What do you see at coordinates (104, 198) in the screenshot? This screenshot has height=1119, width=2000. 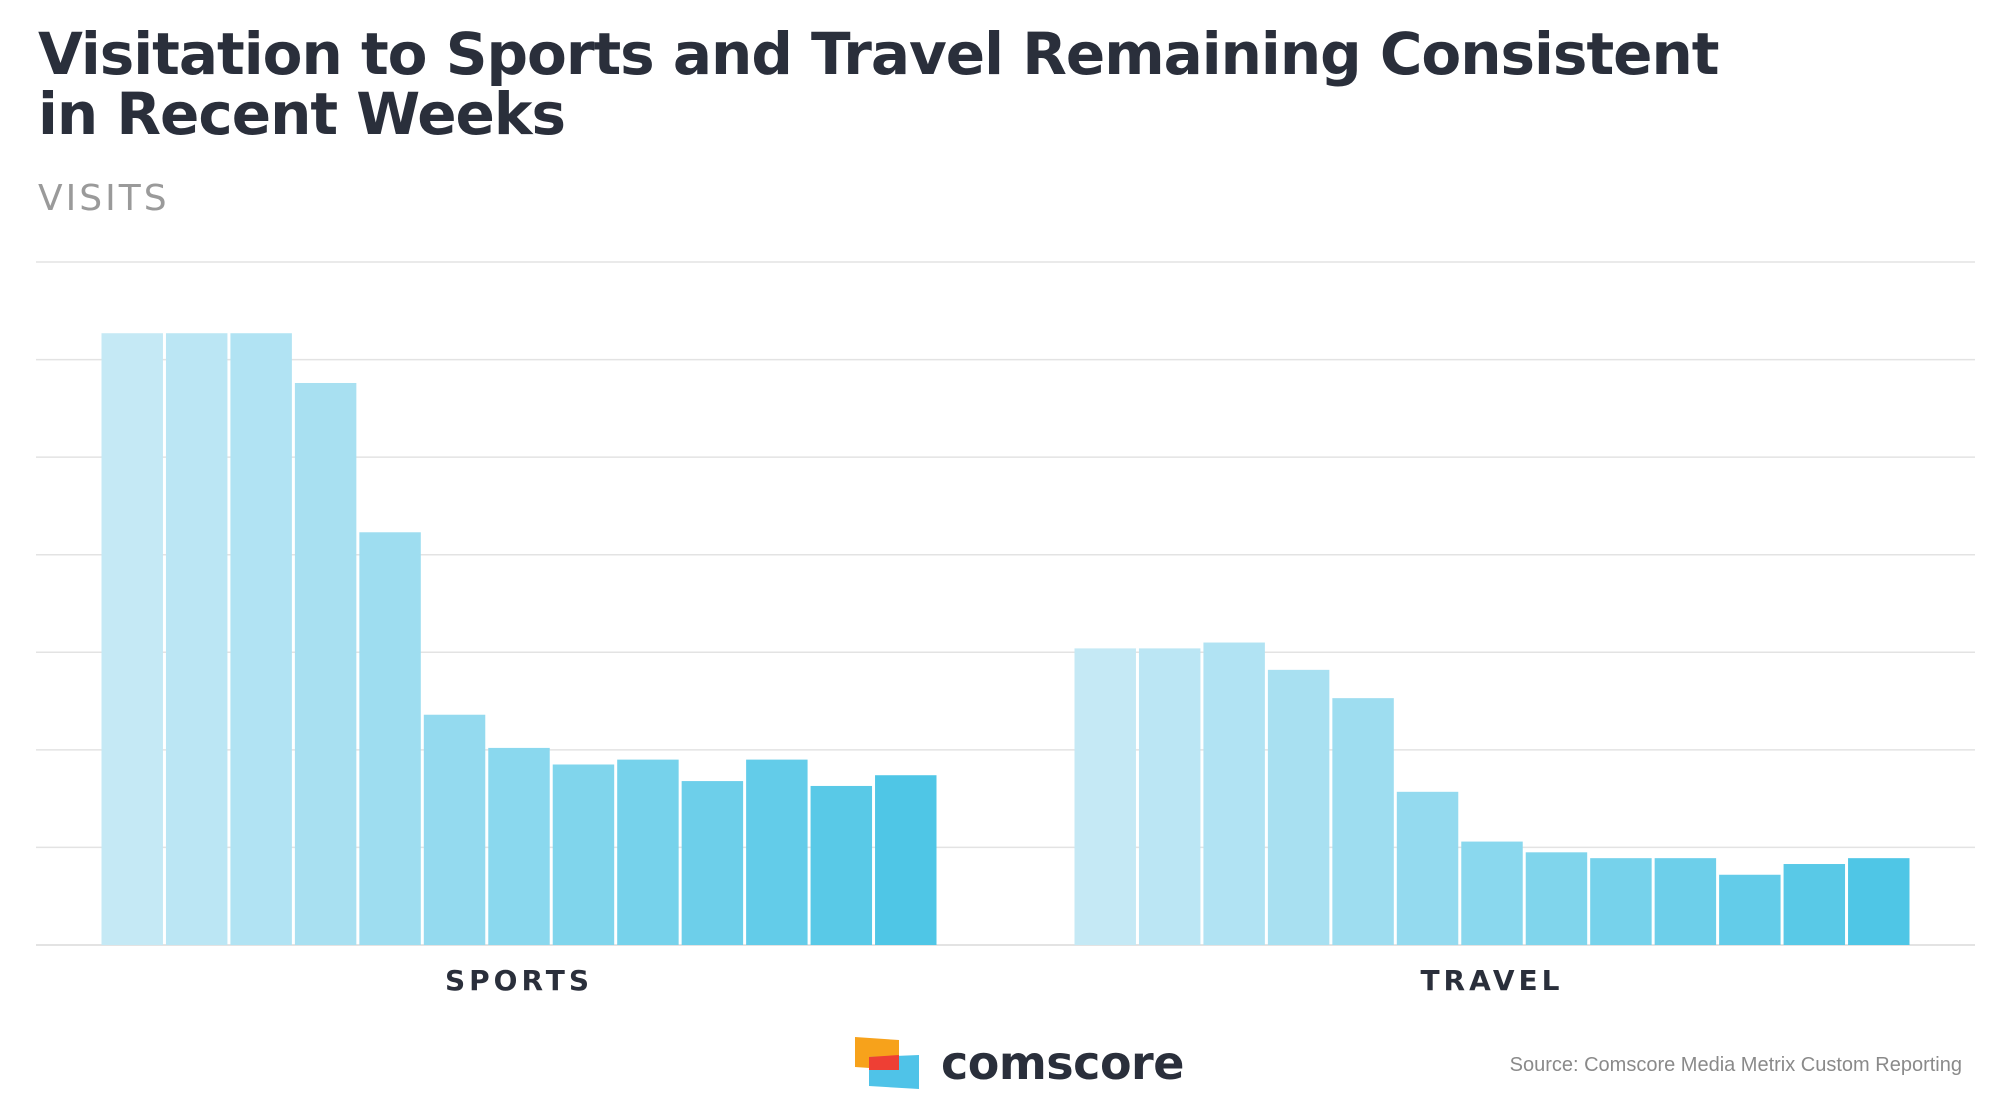 I see `chart-subtitle: VISITS` at bounding box center [104, 198].